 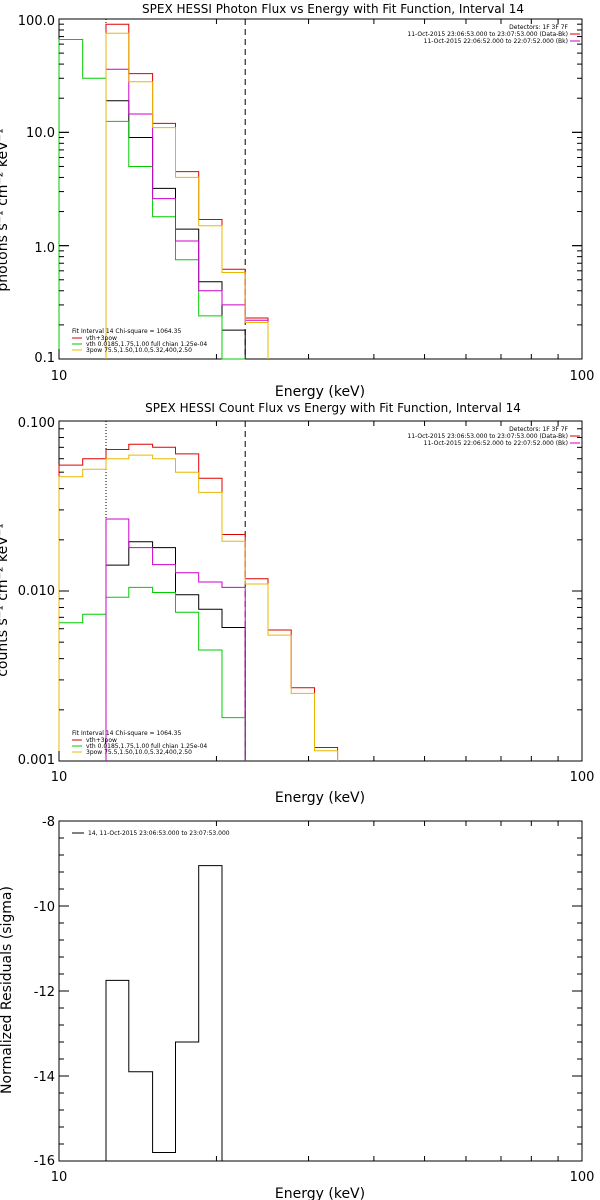 What do you see at coordinates (44, 992) in the screenshot?
I see `residuals-y-tick-label: -12` at bounding box center [44, 992].